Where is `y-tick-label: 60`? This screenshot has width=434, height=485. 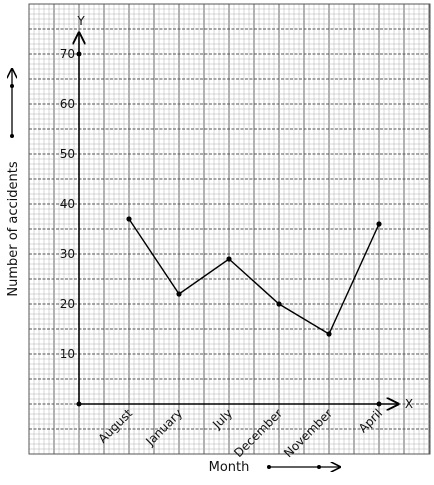 y-tick-label: 60 is located at coordinates (67, 104).